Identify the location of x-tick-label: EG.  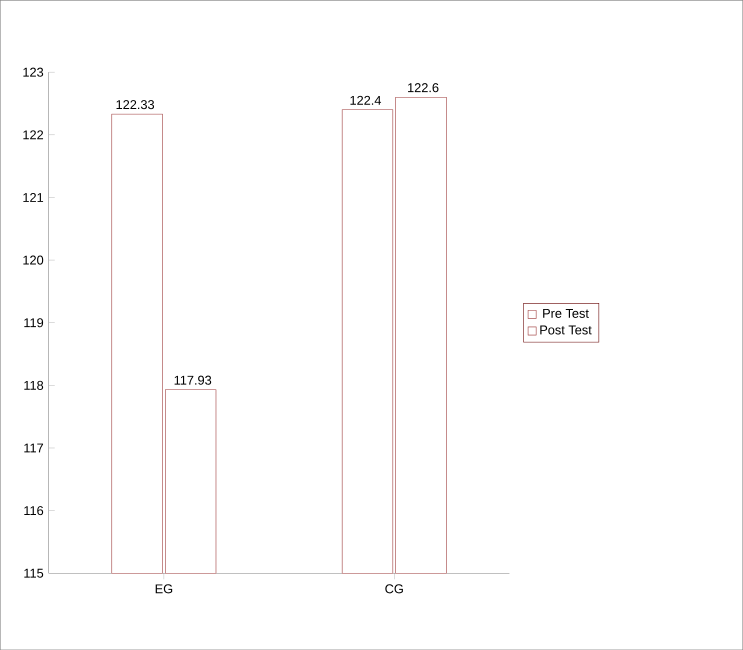
(164, 589).